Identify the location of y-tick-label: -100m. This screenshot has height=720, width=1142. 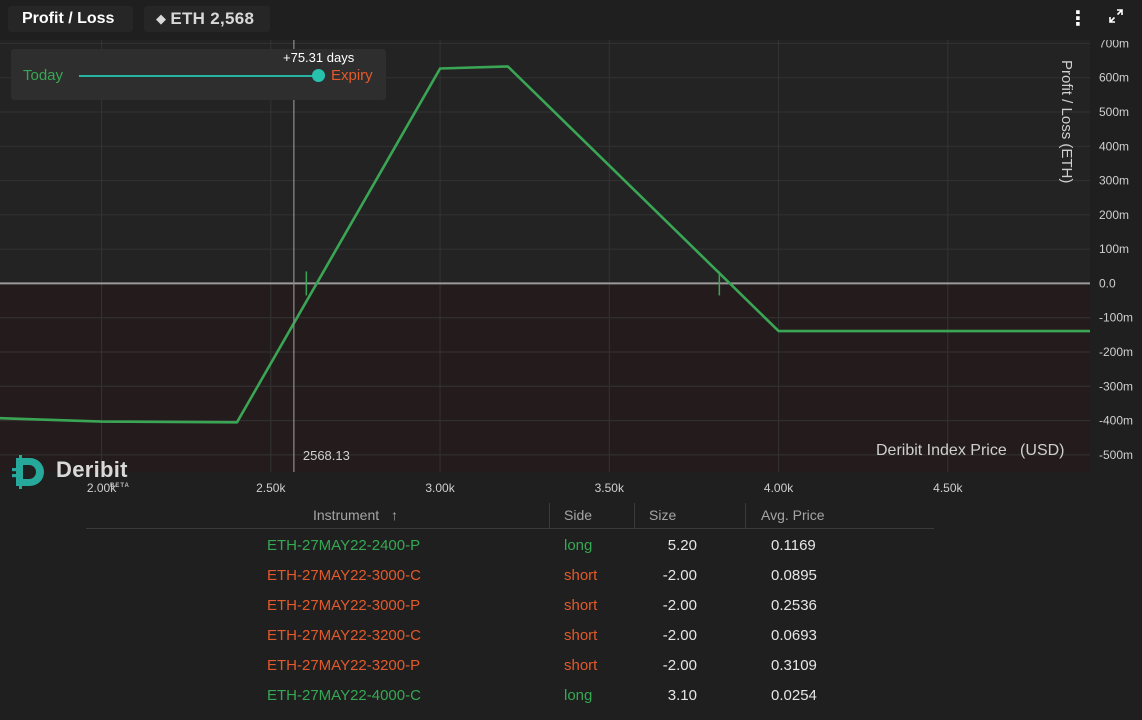
(1116, 318).